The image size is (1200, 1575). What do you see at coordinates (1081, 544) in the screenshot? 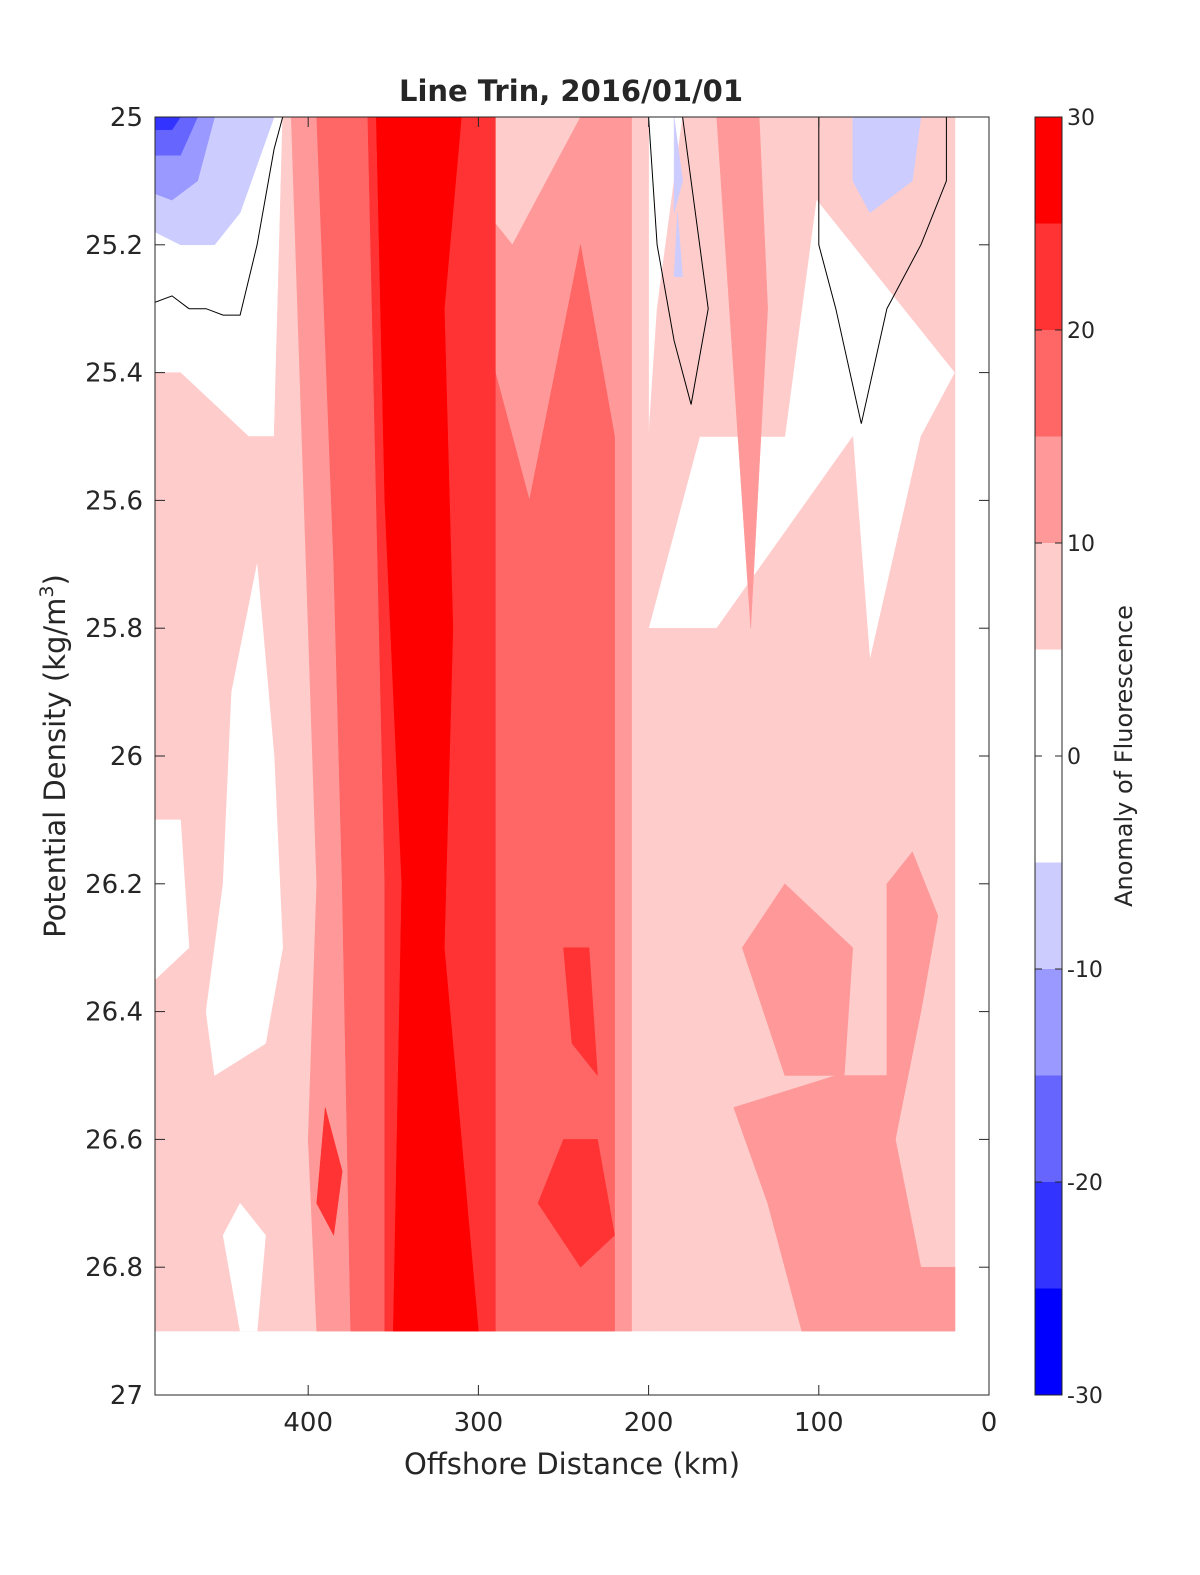
I see `colorbar-tick-label: 10` at bounding box center [1081, 544].